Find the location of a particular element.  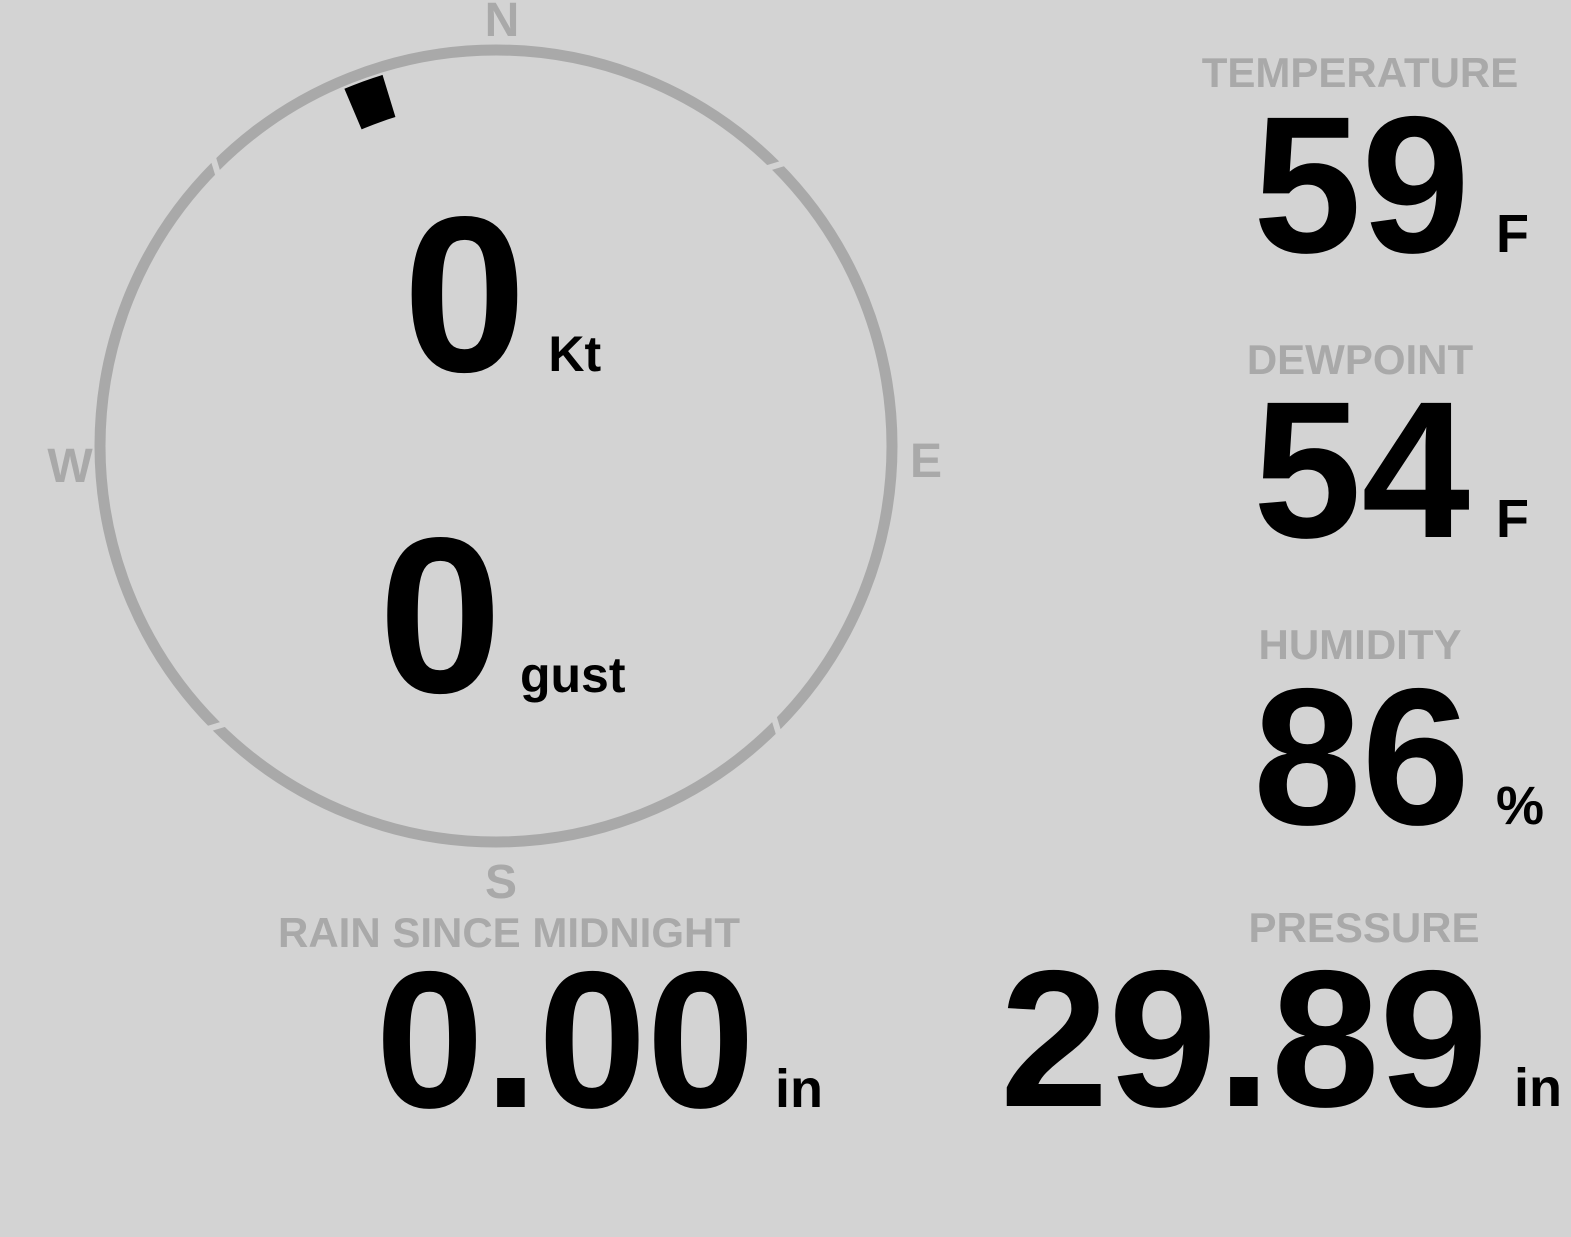

pressure-value: 29.89 is located at coordinates (1244, 1039).